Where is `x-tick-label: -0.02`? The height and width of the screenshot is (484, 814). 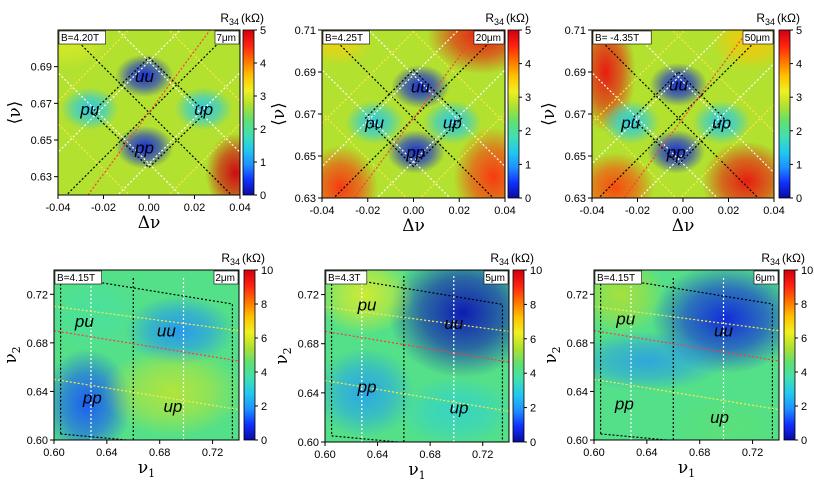
x-tick-label: -0.02 is located at coordinates (367, 211).